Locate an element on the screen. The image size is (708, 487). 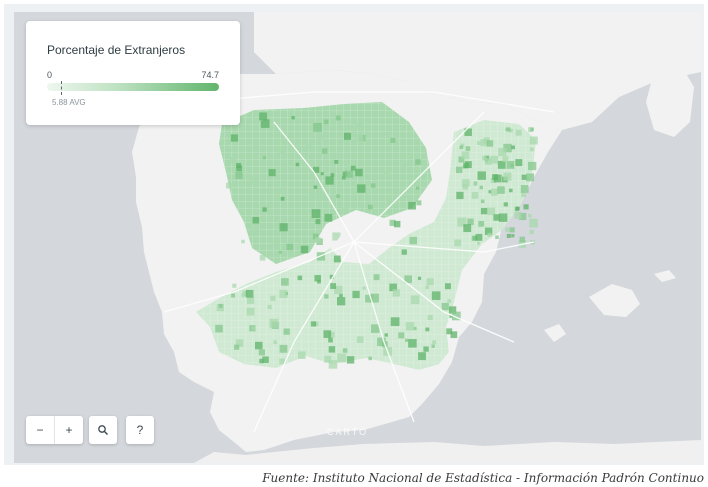
zoom-out-button: − is located at coordinates (40, 430).